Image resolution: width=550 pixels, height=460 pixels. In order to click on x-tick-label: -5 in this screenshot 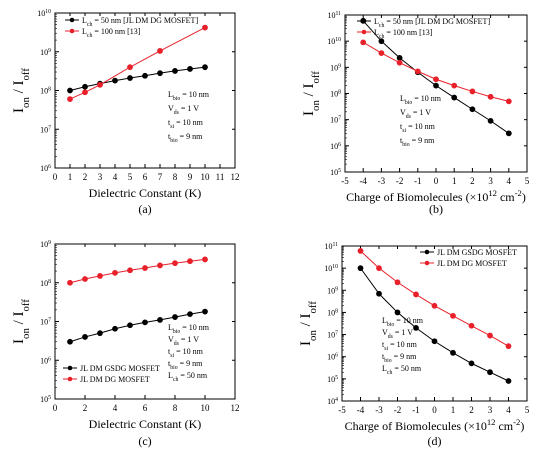, I will do `click(345, 181)`.